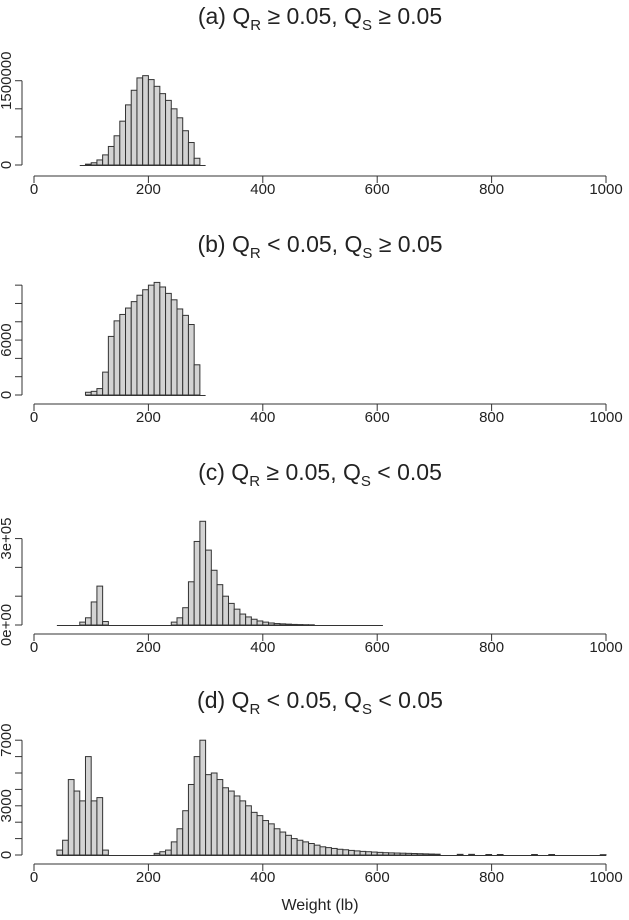 The width and height of the screenshot is (629, 920). Describe the element at coordinates (377, 189) in the screenshot. I see `x-tick-label: 600` at that location.